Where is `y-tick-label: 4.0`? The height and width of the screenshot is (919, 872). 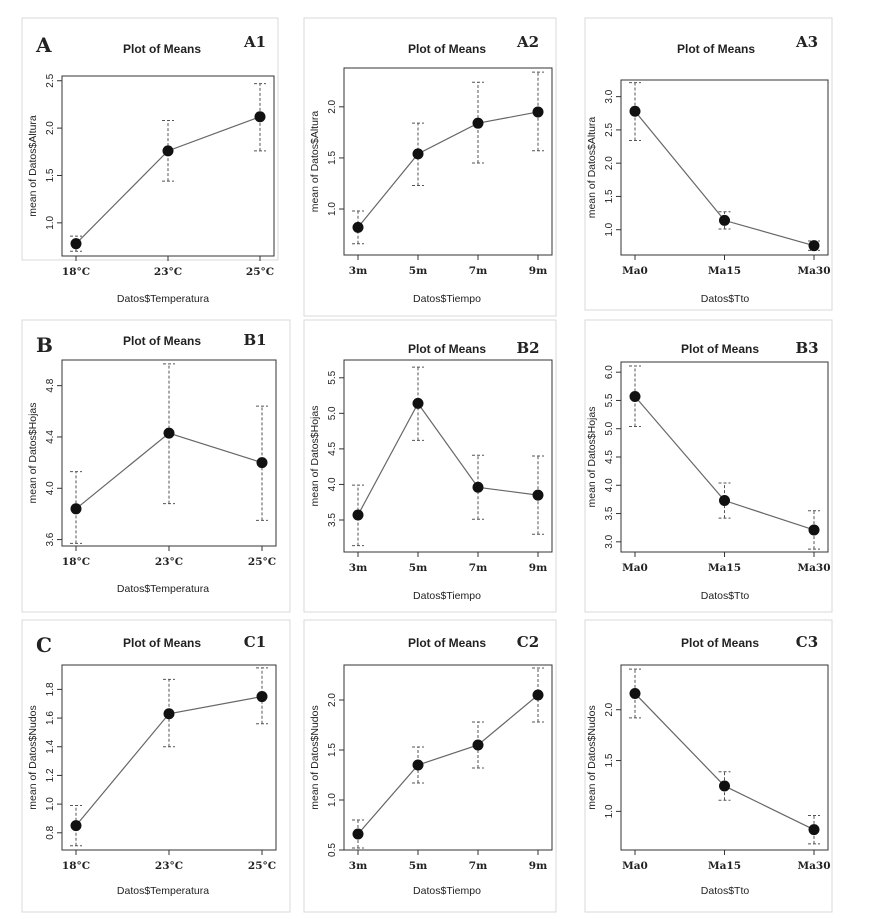 y-tick-label: 4.0 is located at coordinates (332, 484).